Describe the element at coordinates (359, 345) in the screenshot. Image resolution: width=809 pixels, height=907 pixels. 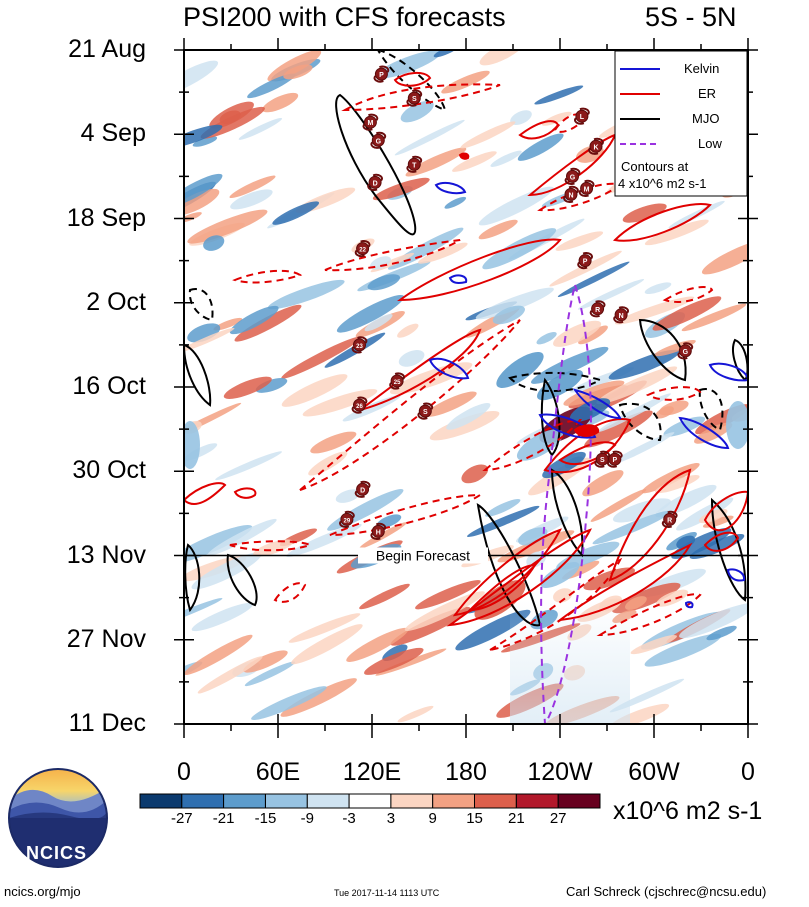
I see `storm-marker: 23` at that location.